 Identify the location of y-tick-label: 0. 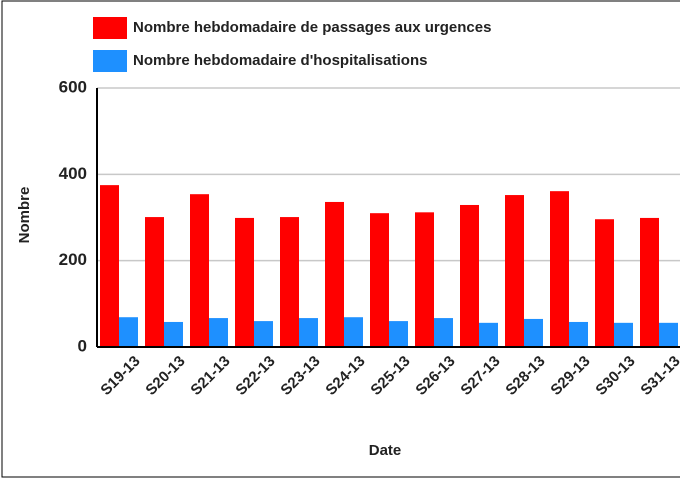
(82, 345).